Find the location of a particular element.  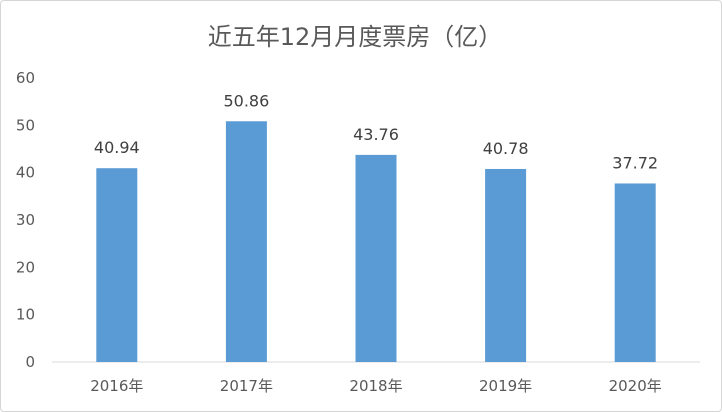

y-tick-label: 50 is located at coordinates (25, 125).